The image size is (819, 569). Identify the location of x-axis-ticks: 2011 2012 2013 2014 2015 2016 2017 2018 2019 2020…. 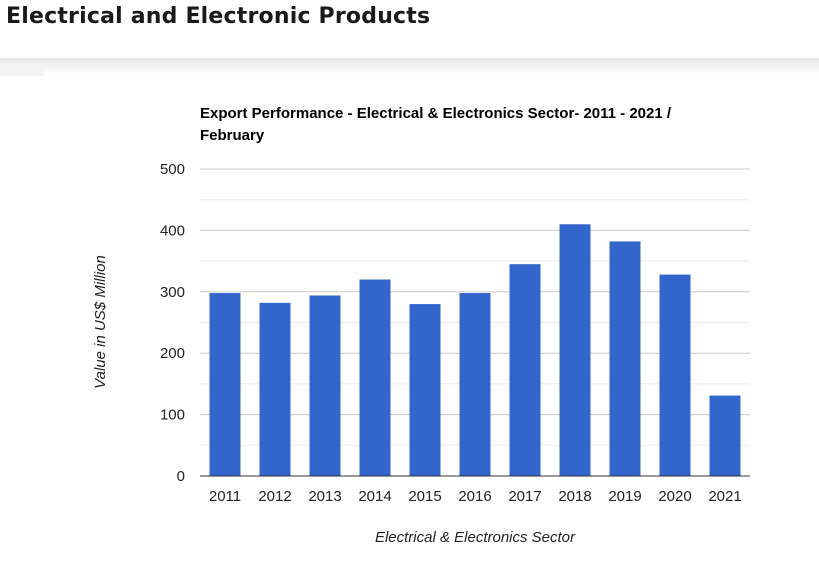
(475, 496).